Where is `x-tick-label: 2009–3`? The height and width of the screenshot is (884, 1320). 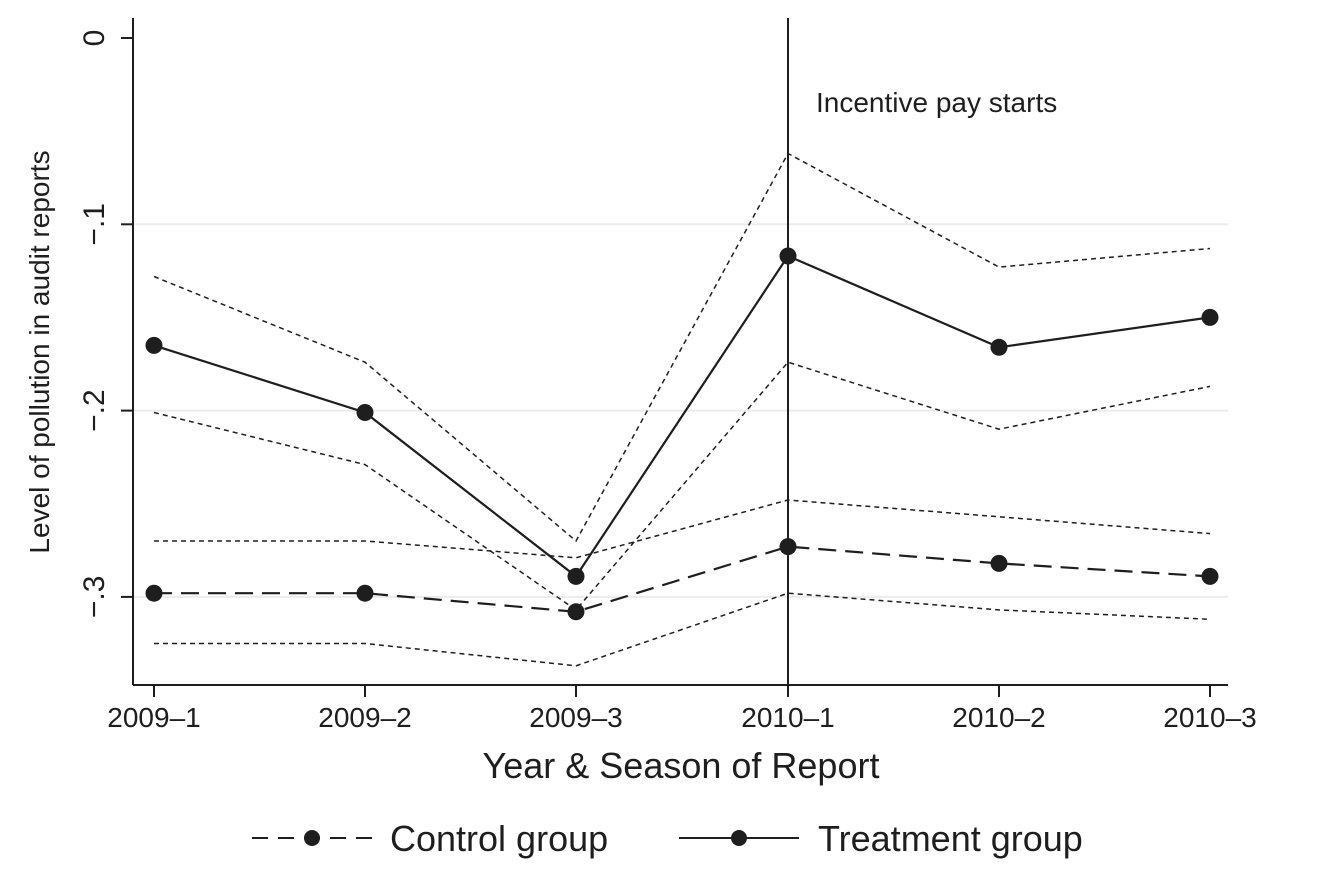 x-tick-label: 2009–3 is located at coordinates (575, 717).